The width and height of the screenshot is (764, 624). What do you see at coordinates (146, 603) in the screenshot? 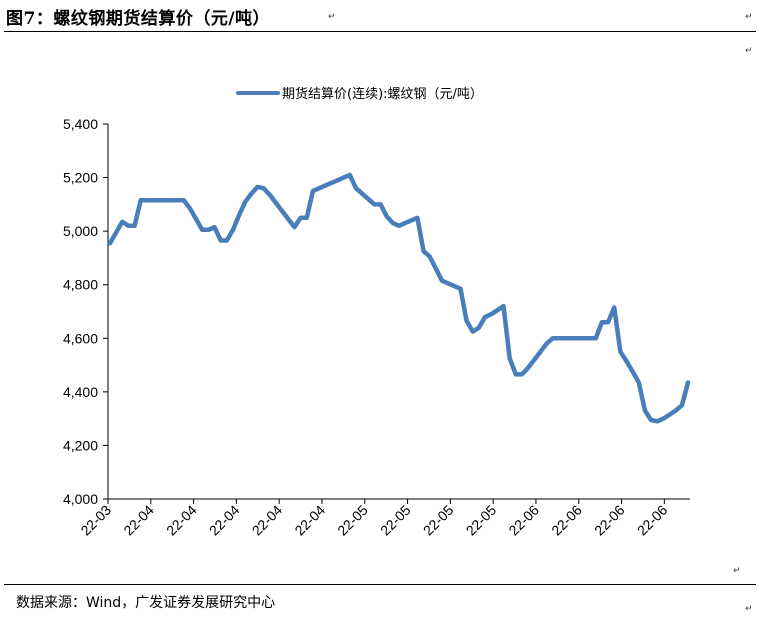
I see `source-note: 数据来源：Wind，广发证券发展研究中心` at bounding box center [146, 603].